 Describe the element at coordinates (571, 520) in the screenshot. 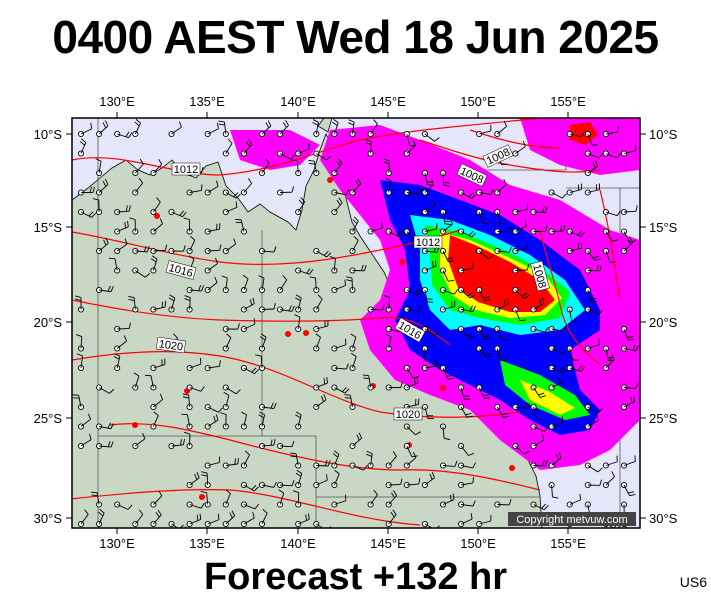

I see `copyright-text: Copyright metvuw.com` at that location.